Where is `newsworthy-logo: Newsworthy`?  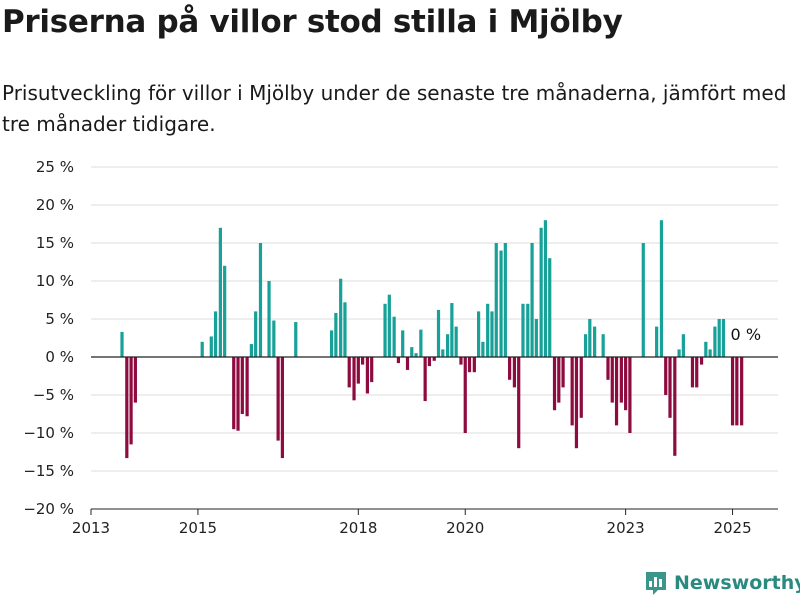 newsworthy-logo: Newsworthy is located at coordinates (722, 583).